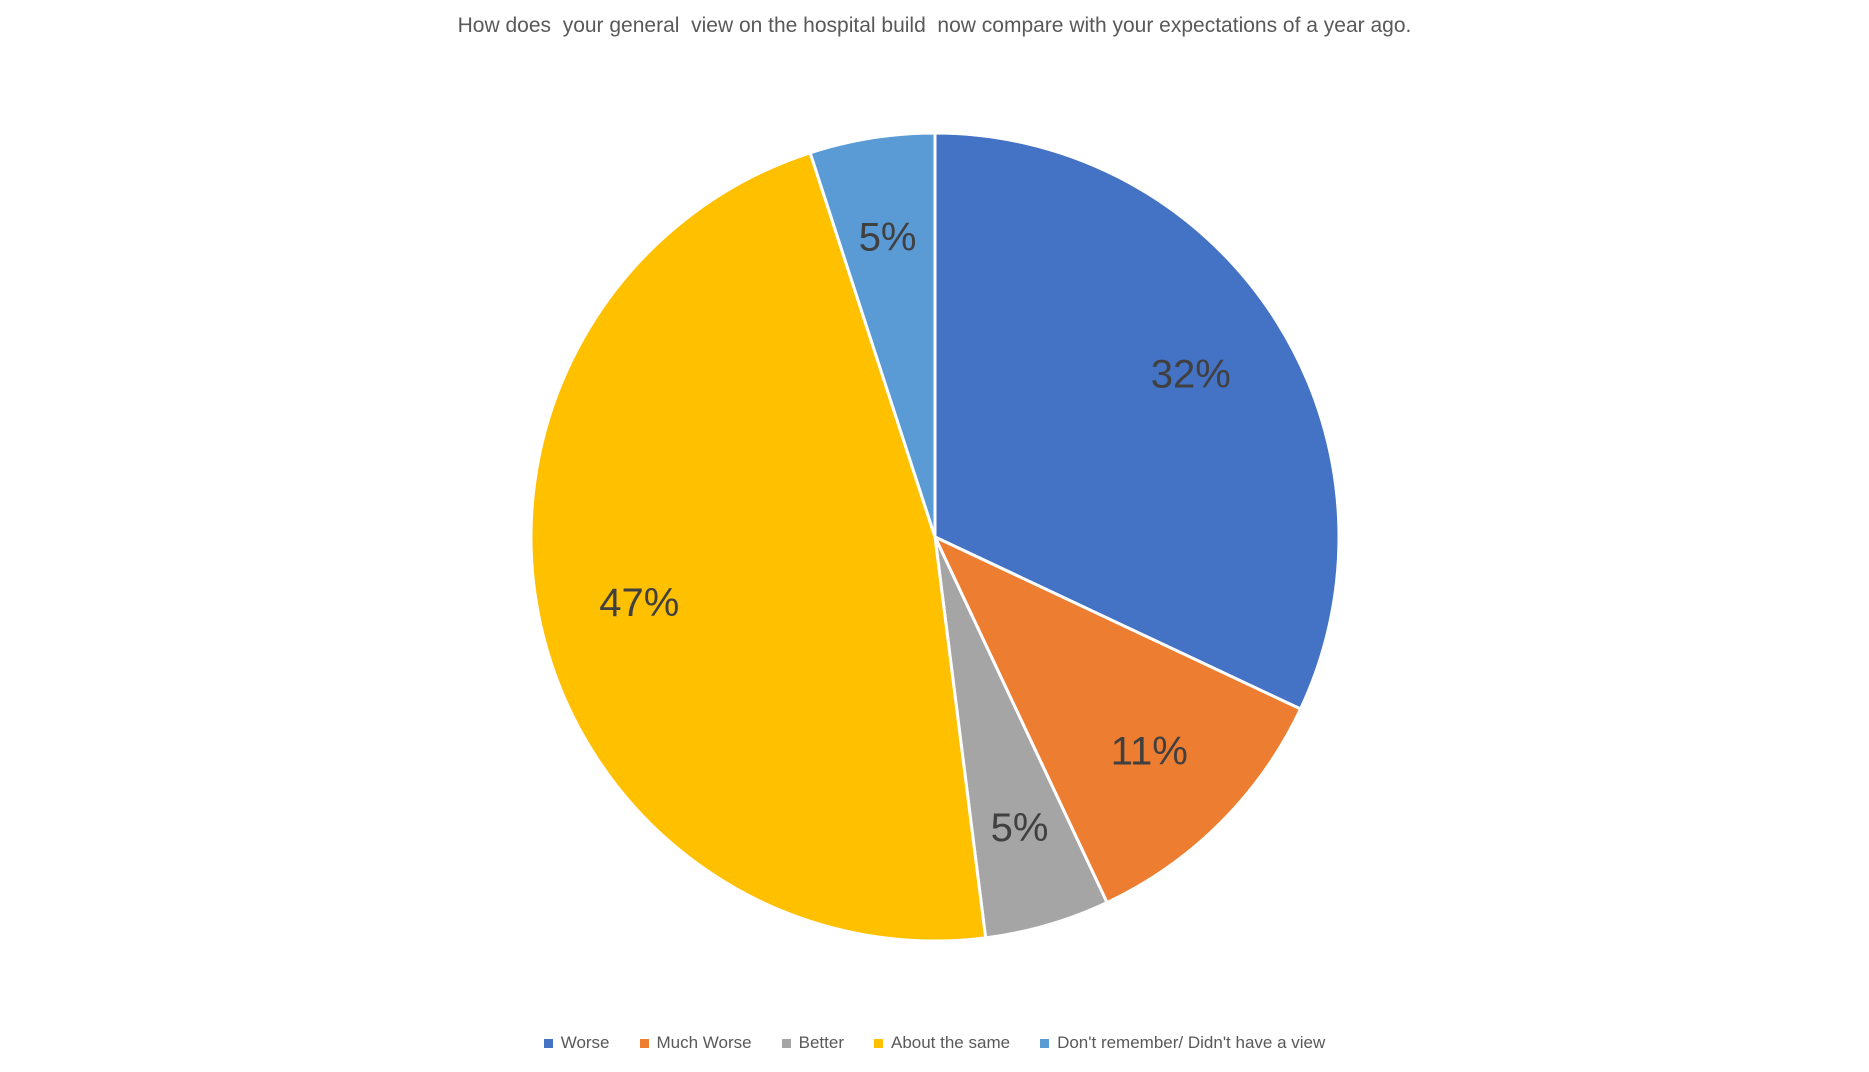  What do you see at coordinates (821, 1042) in the screenshot?
I see `legend-label: Better` at bounding box center [821, 1042].